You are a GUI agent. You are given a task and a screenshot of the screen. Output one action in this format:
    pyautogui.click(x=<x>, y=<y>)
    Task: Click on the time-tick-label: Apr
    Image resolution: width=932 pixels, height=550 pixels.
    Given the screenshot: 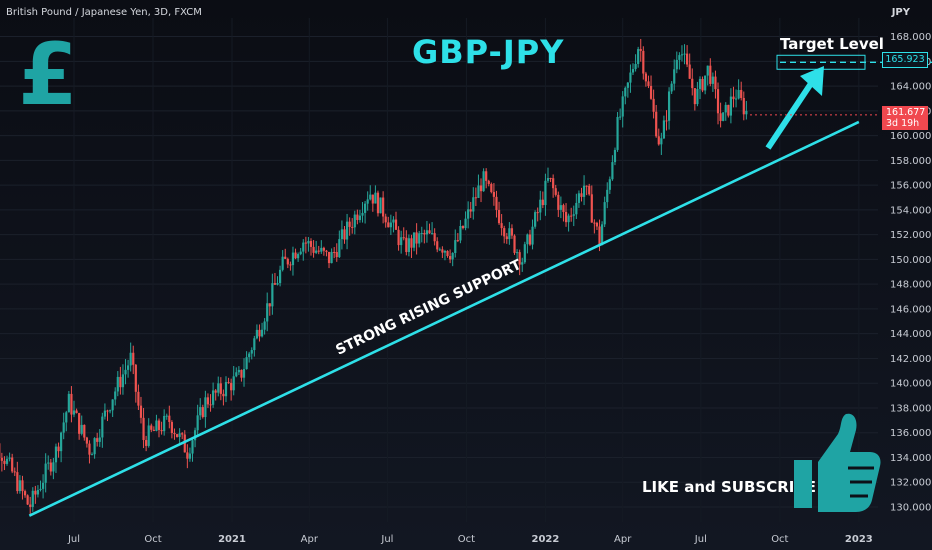 What is the action you would take?
    pyautogui.click(x=623, y=539)
    